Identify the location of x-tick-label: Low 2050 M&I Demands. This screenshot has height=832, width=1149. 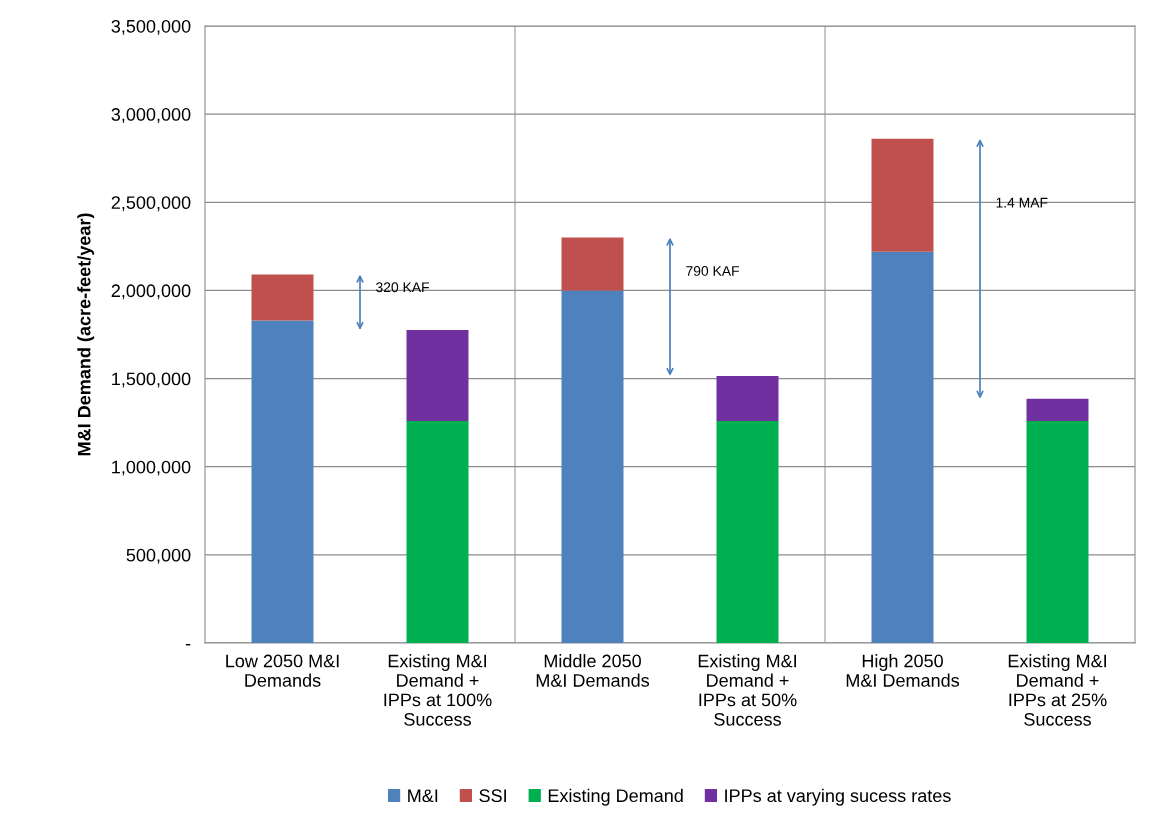
(282, 670).